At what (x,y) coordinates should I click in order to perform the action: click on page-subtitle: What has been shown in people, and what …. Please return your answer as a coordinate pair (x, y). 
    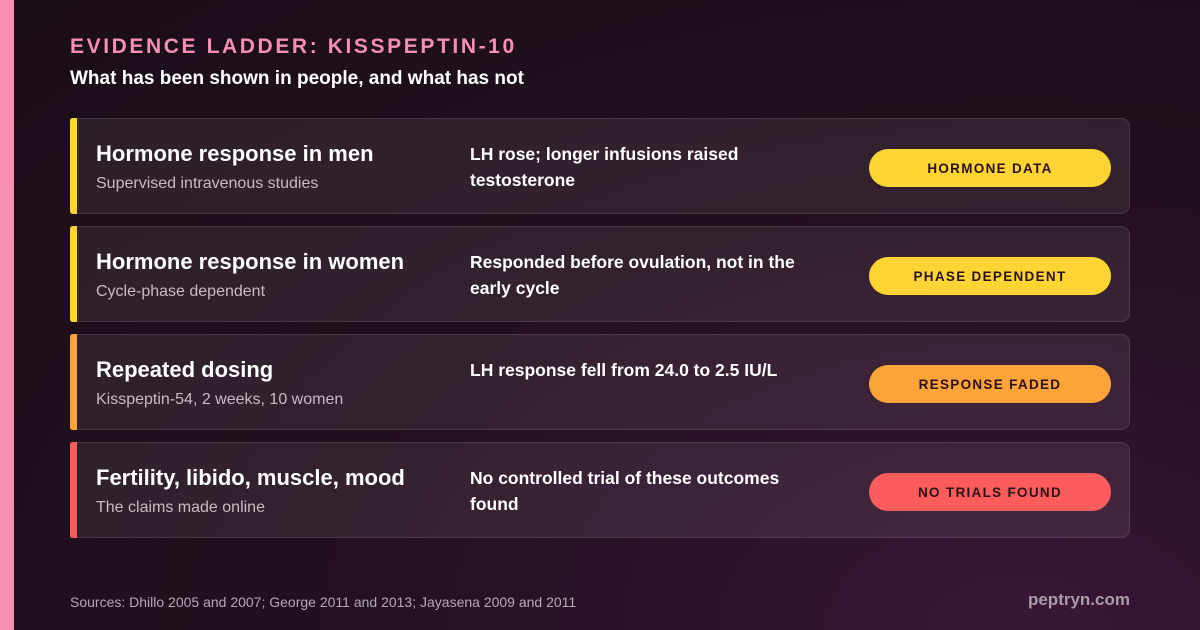
    Looking at the image, I should click on (297, 78).